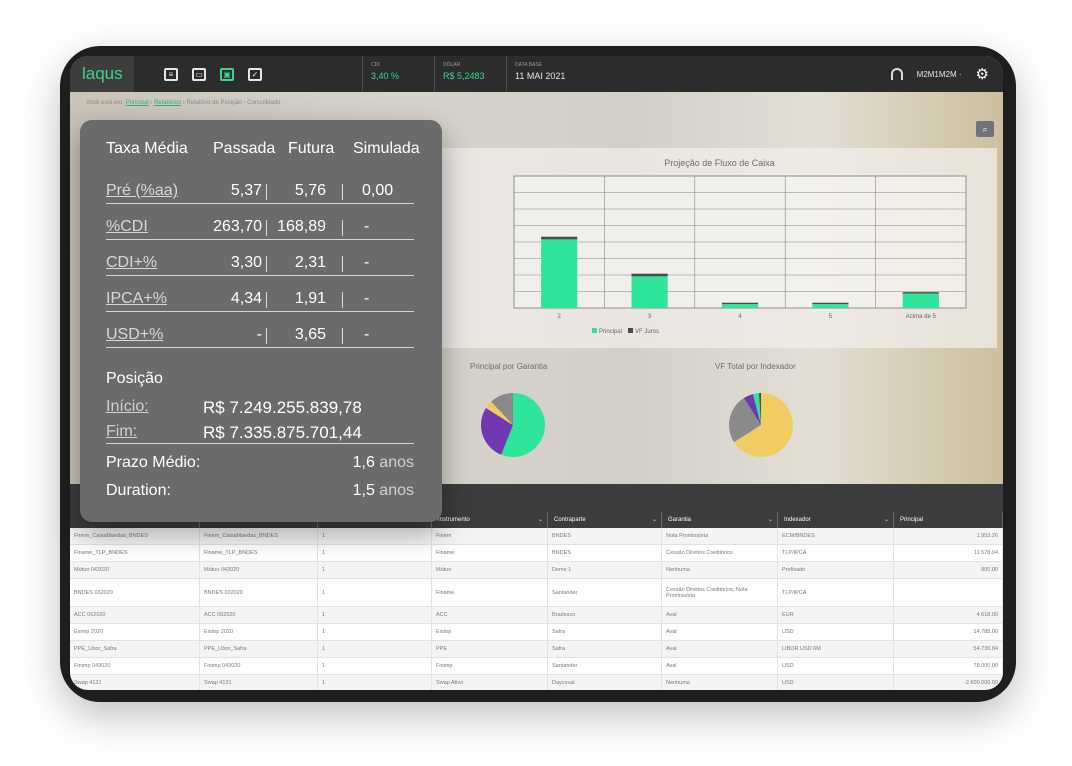  What do you see at coordinates (171, 74) in the screenshot?
I see `report-icon: ≡` at bounding box center [171, 74].